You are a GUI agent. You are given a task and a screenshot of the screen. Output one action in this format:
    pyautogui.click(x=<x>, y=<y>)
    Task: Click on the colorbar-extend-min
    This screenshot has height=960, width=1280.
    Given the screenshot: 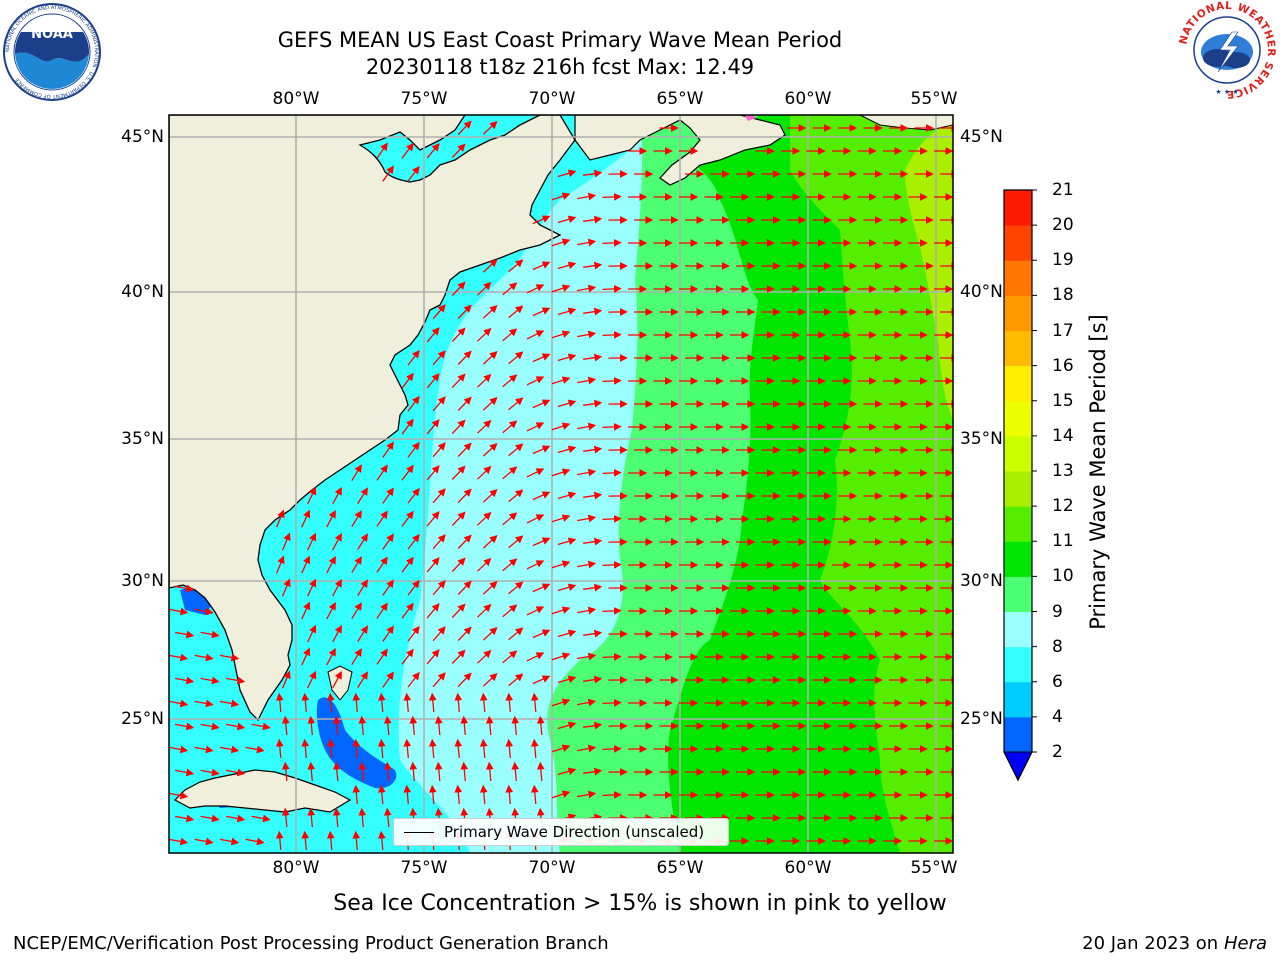 What is the action you would take?
    pyautogui.click(x=1018, y=766)
    